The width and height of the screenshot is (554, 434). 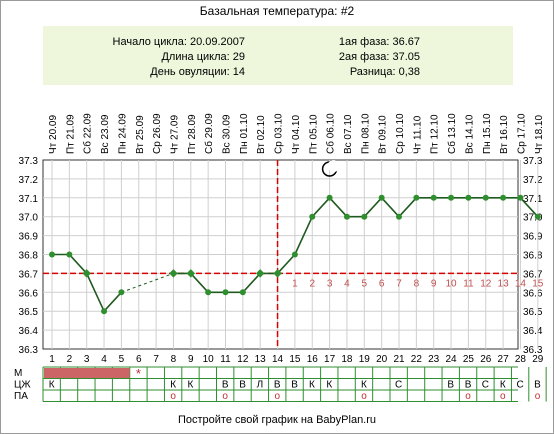 What do you see at coordinates (29, 256) in the screenshot?
I see `y-tick-label-left: 36.8` at bounding box center [29, 256].